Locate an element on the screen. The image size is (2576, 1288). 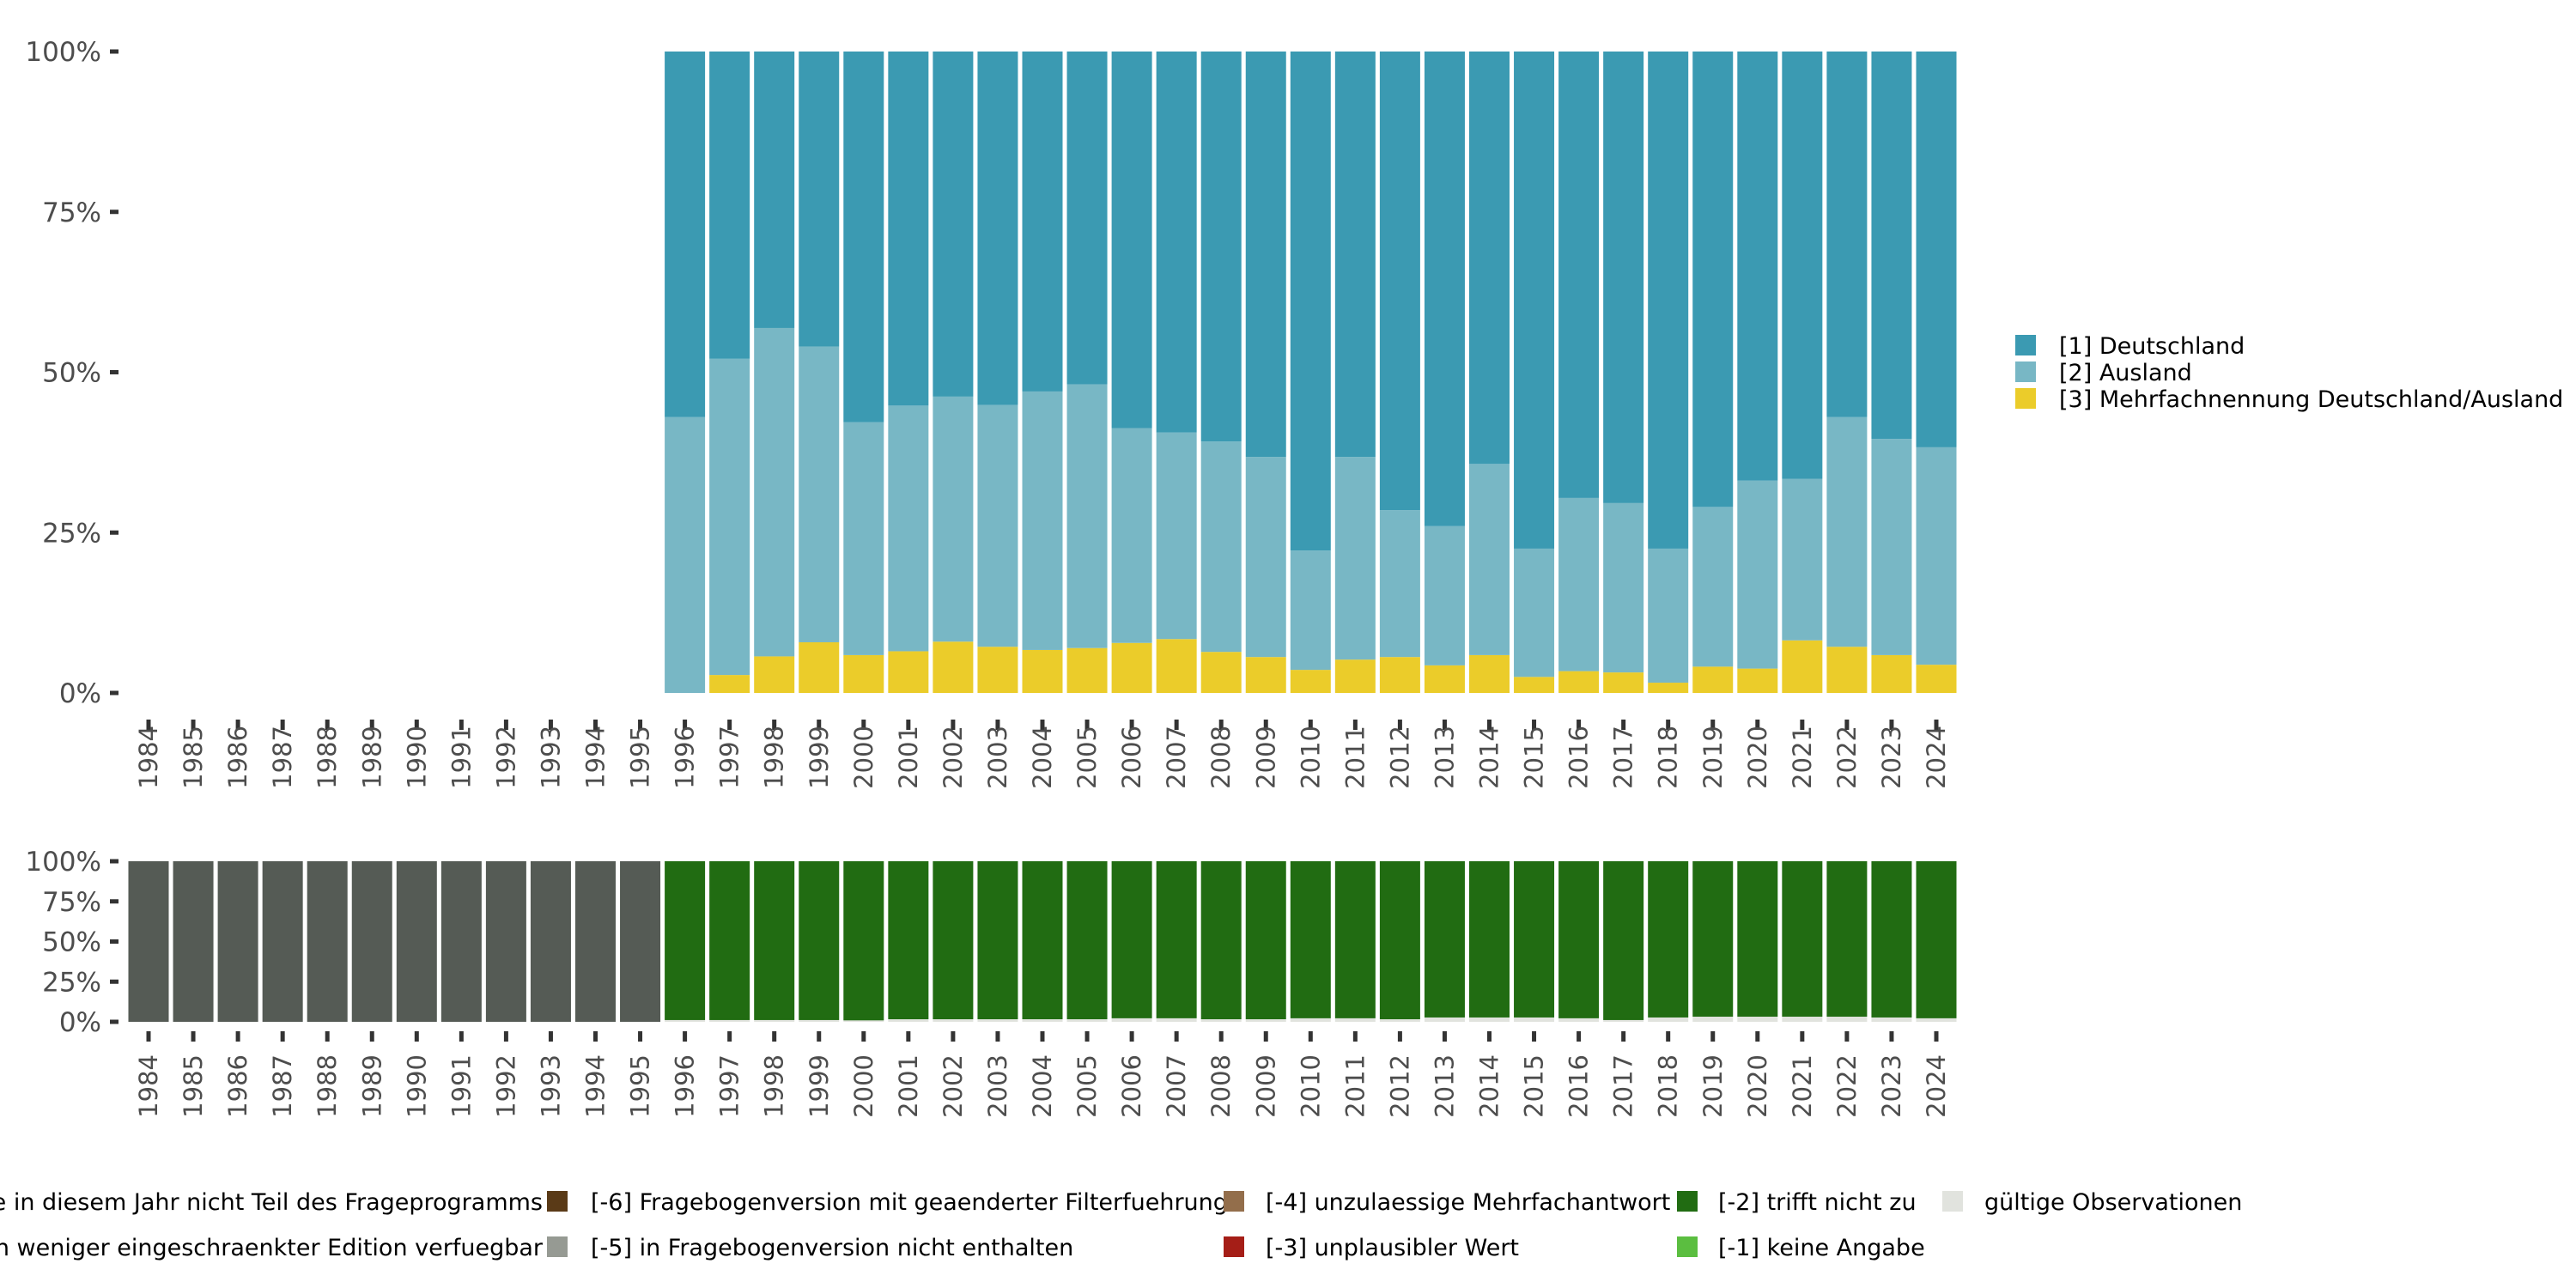
x-tick-label: 2001 is located at coordinates (908, 1086).